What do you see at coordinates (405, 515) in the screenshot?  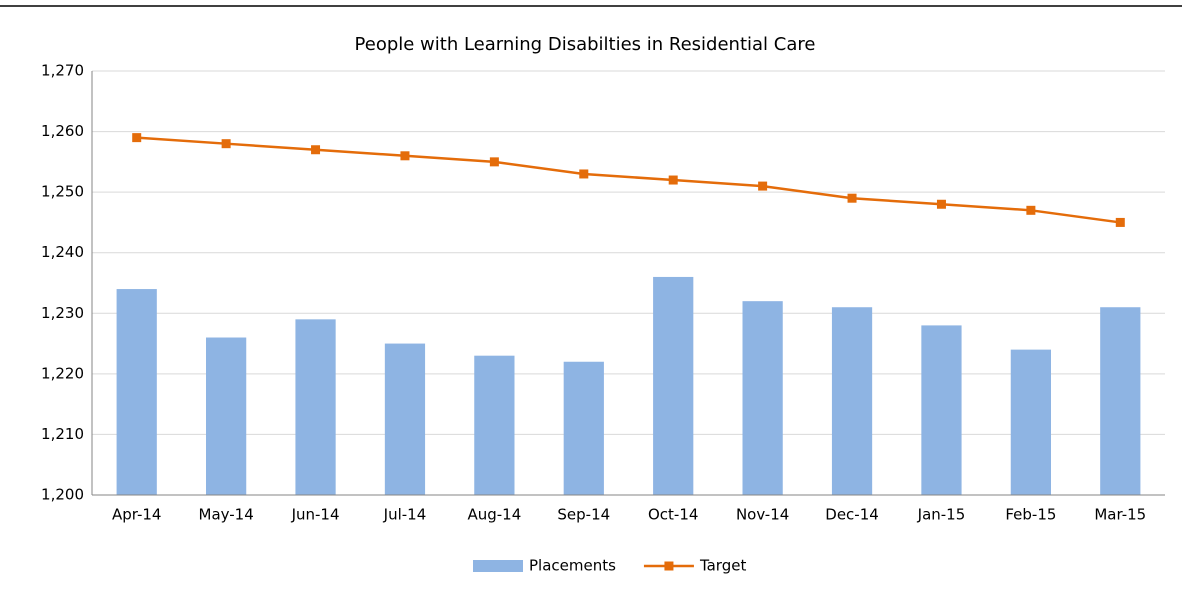 I see `x-tick-label: Jul-14` at bounding box center [405, 515].